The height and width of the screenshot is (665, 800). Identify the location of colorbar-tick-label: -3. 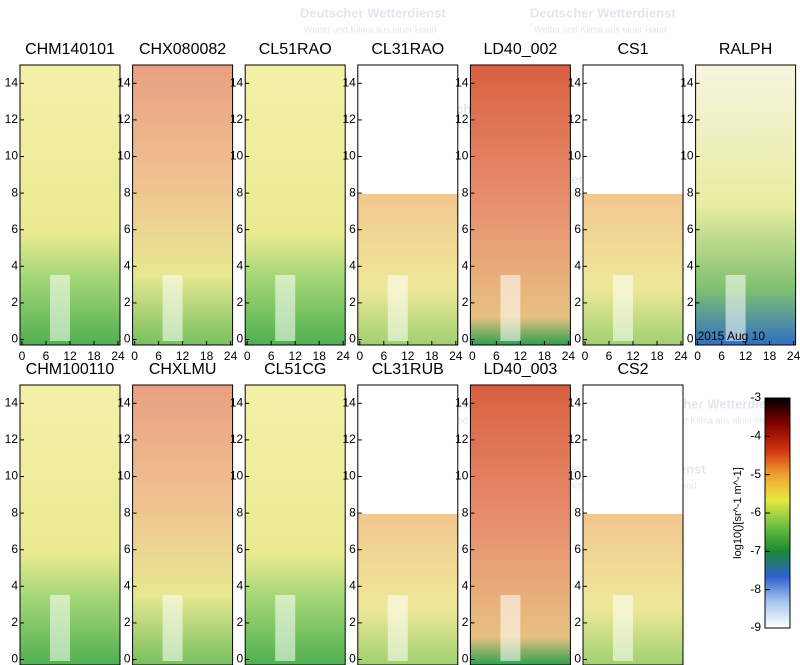
(755, 397).